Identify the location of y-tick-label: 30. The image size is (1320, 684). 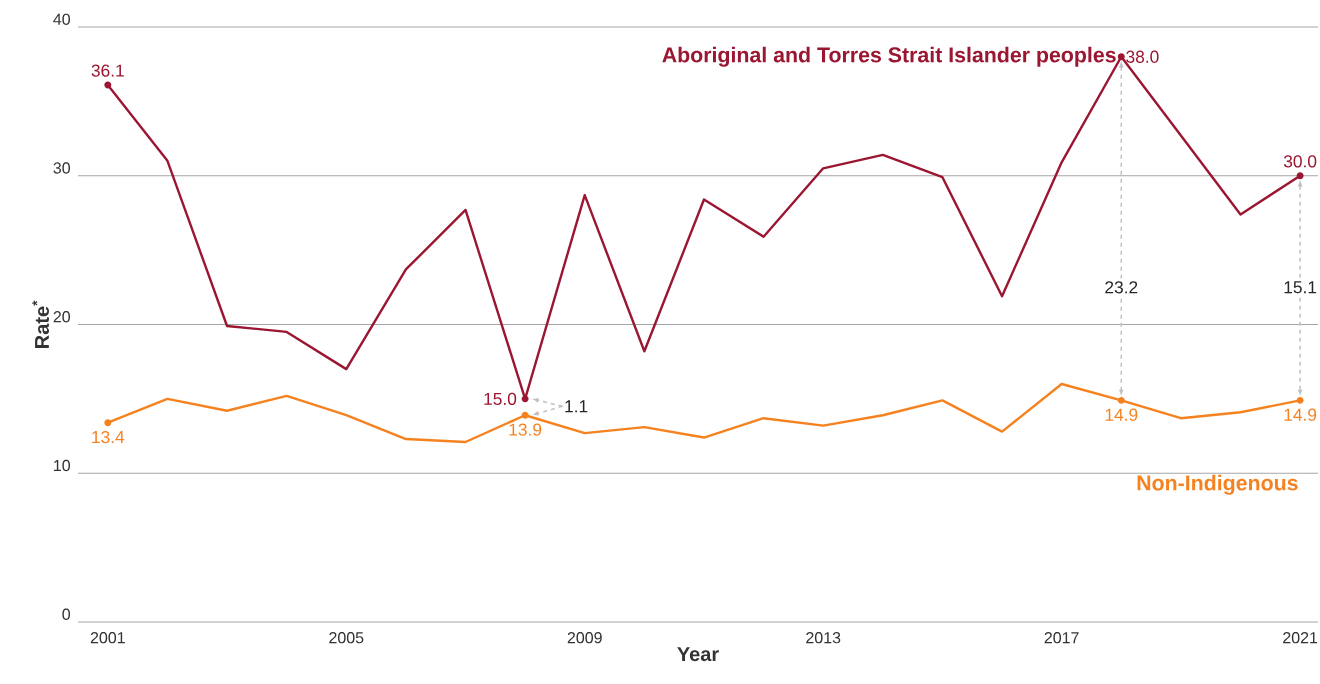
(62, 168).